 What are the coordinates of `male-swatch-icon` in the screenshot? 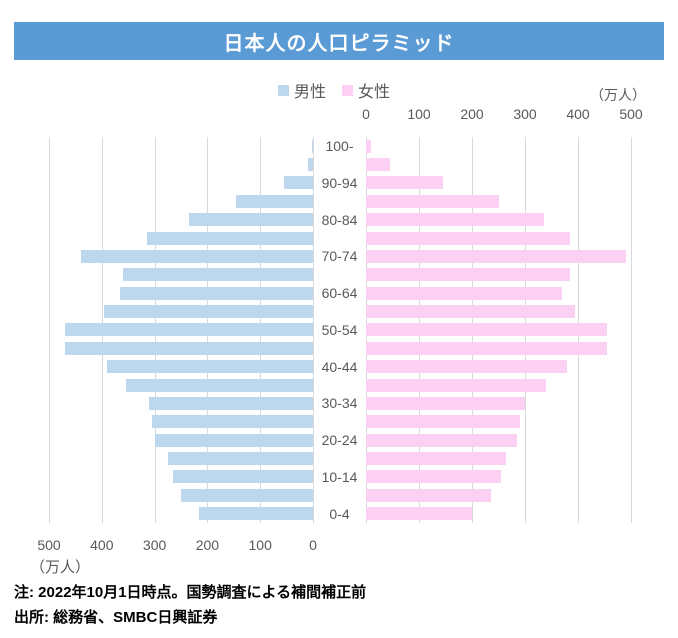 It's located at (283, 90).